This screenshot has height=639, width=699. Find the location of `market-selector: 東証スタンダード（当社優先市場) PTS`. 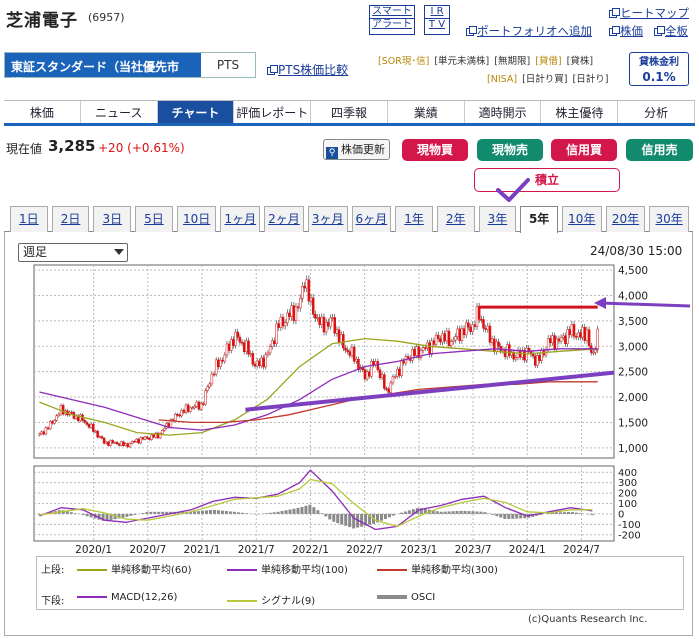

market-selector: 東証スタンダード（当社優先市場) PTS is located at coordinates (130, 71).